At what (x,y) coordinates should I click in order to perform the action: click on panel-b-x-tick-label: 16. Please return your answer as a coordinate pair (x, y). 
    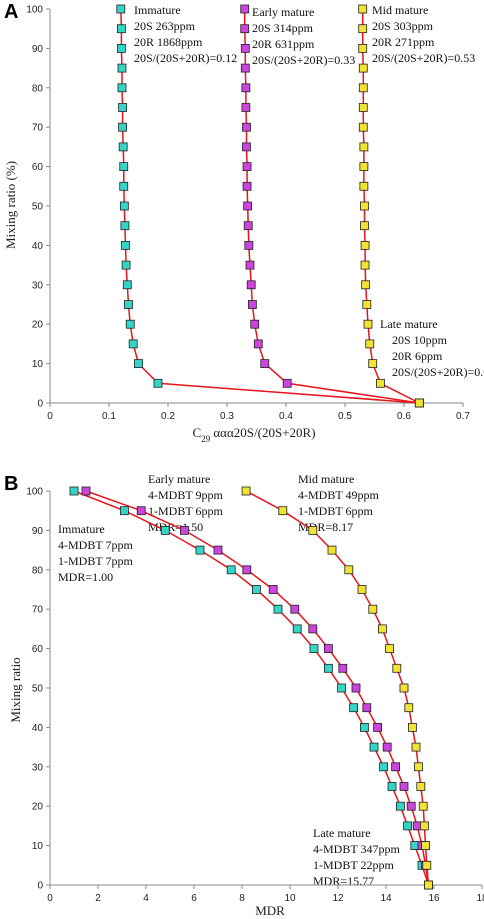
    Looking at the image, I should click on (434, 898).